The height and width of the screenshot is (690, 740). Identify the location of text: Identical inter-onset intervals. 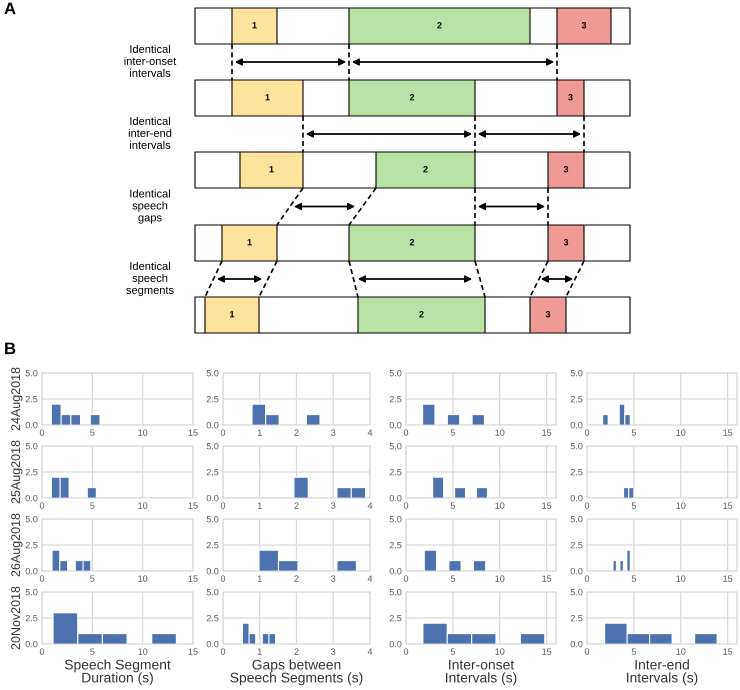
(150, 60).